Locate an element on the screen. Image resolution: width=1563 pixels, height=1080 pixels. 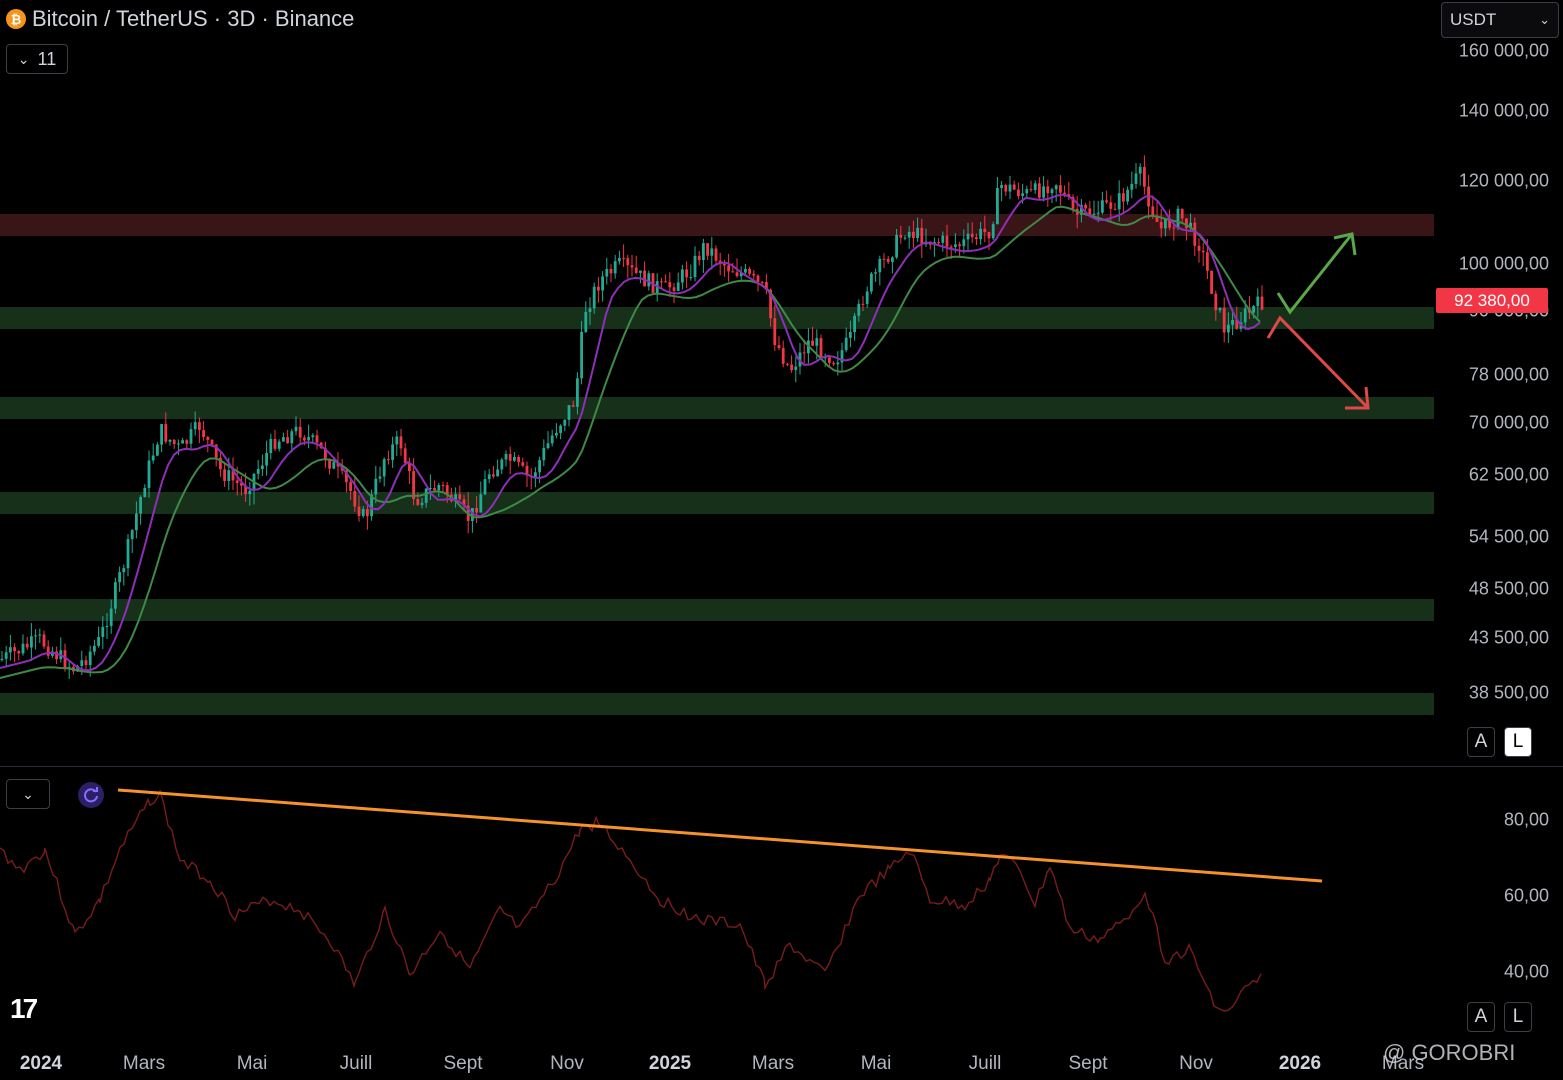
price-axis-label: 62 500,00 is located at coordinates (1508, 474).